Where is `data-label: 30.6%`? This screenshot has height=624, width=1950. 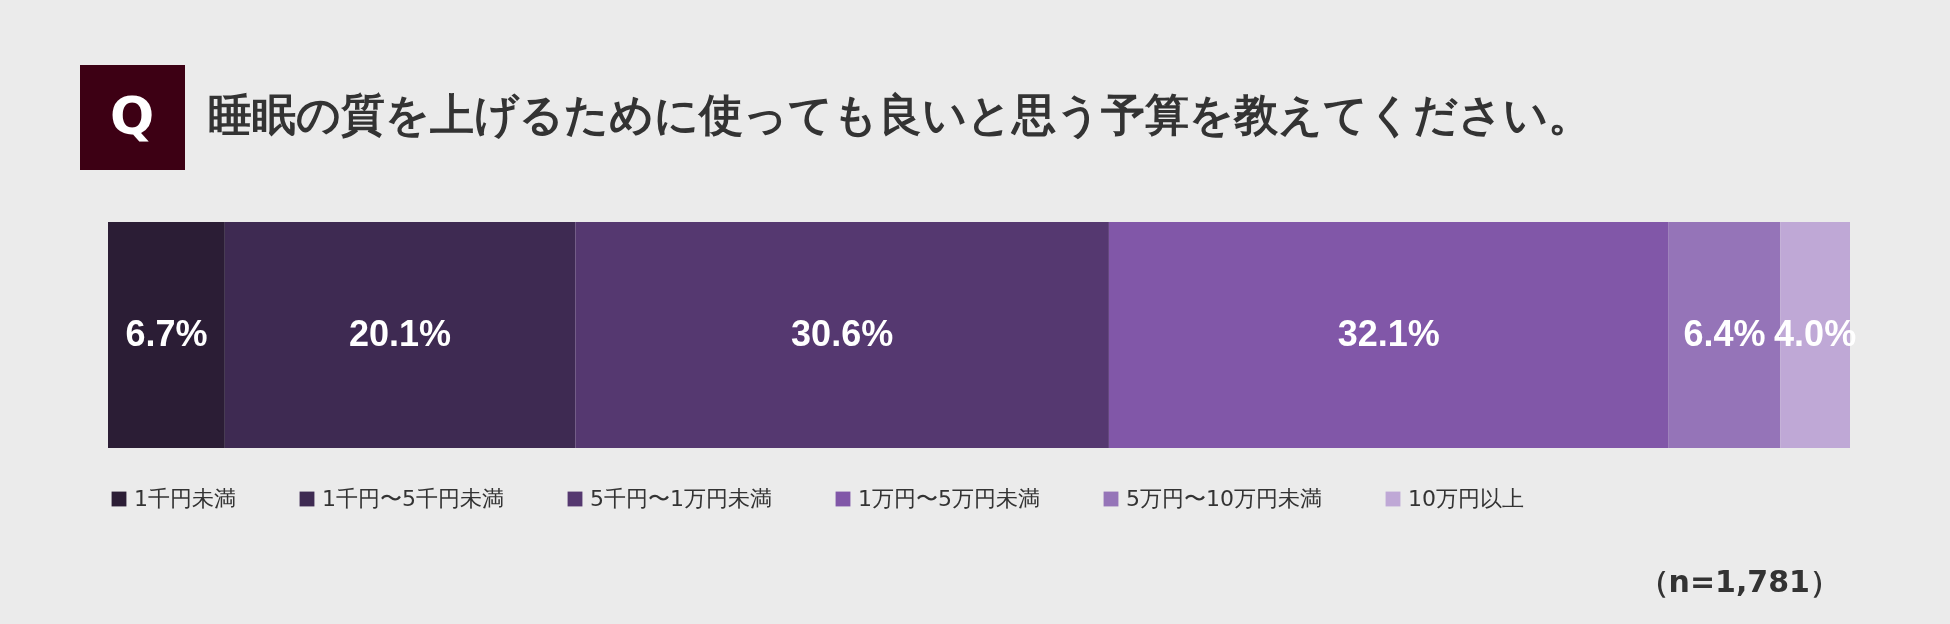
data-label: 30.6% is located at coordinates (842, 333).